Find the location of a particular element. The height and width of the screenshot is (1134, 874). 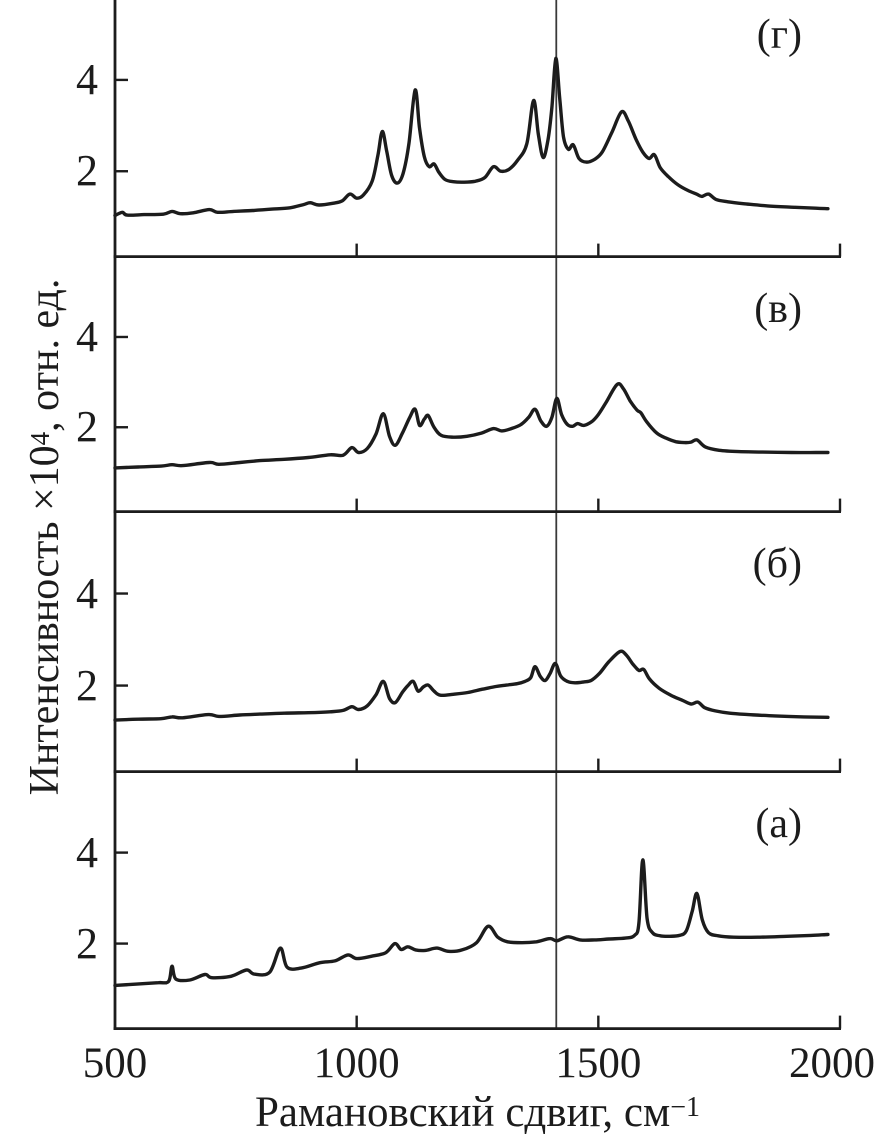

x-tick-label: 1500 is located at coordinates (598, 1063).